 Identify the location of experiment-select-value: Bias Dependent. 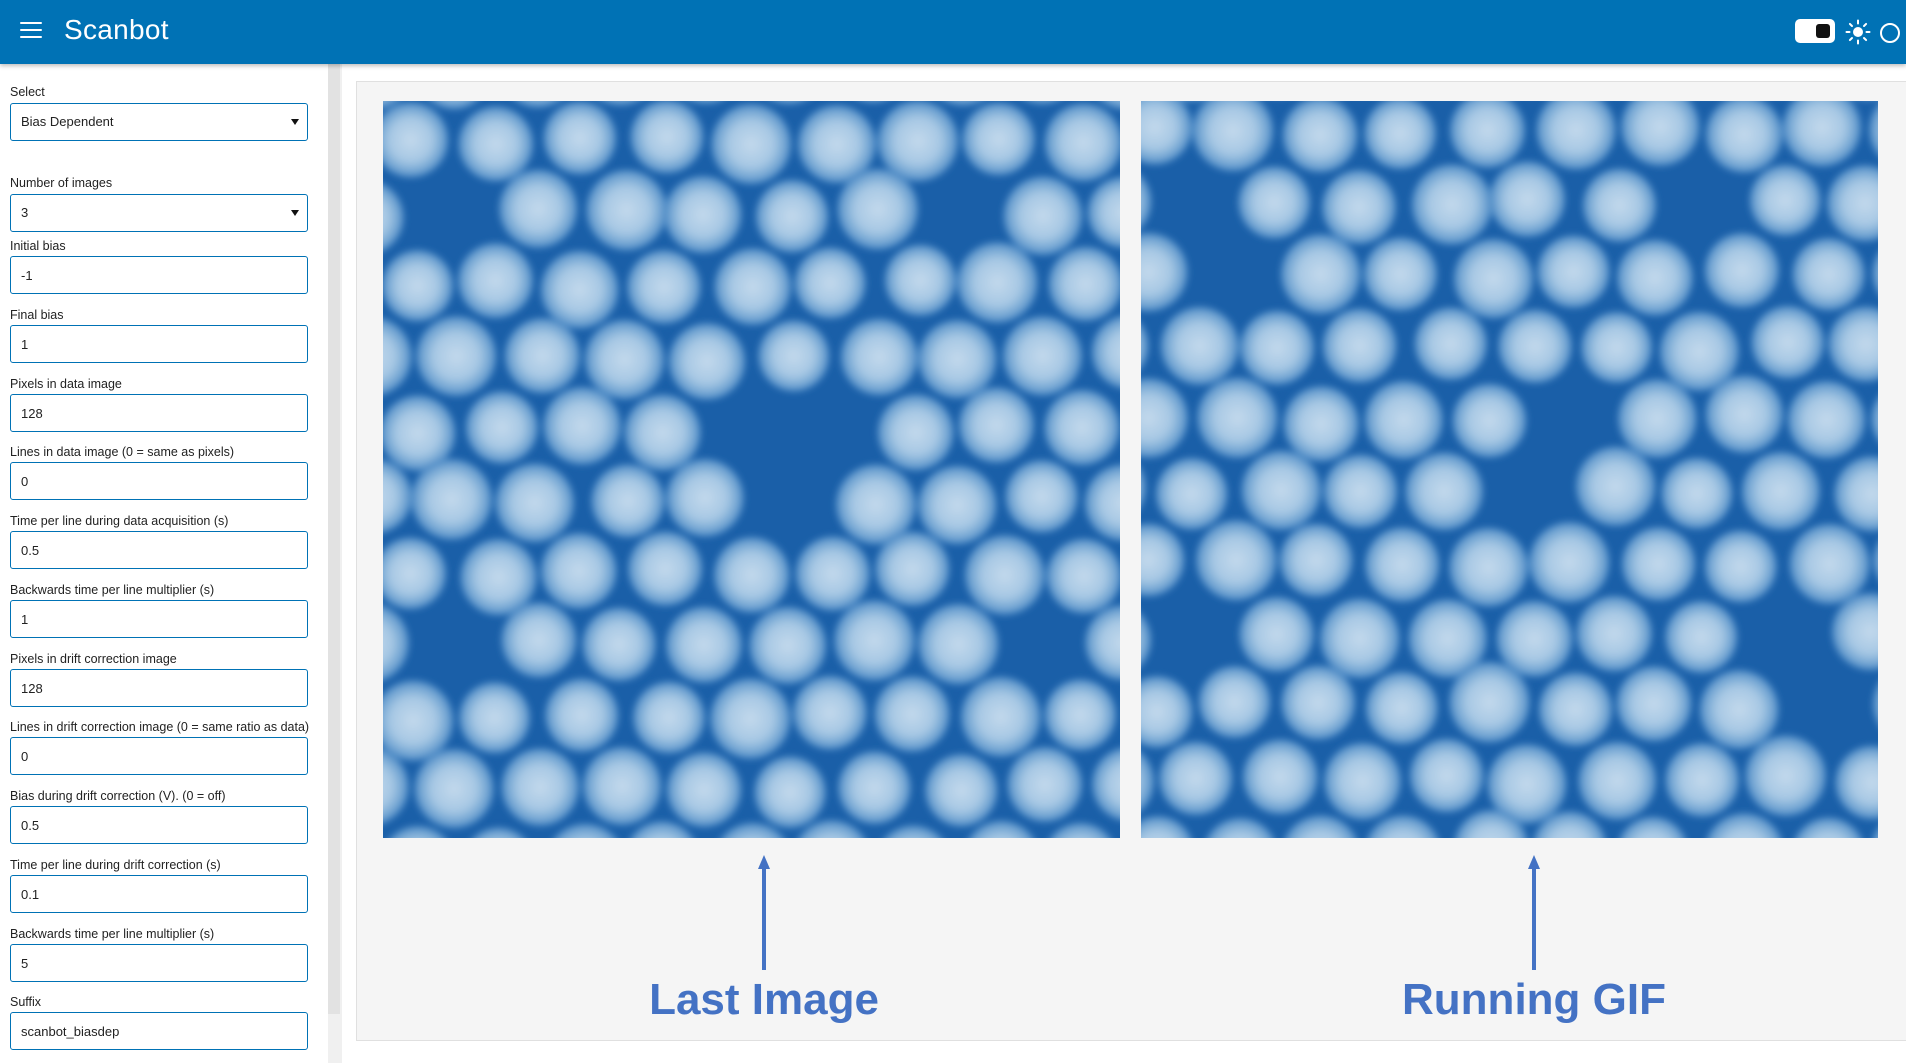
(67, 121).